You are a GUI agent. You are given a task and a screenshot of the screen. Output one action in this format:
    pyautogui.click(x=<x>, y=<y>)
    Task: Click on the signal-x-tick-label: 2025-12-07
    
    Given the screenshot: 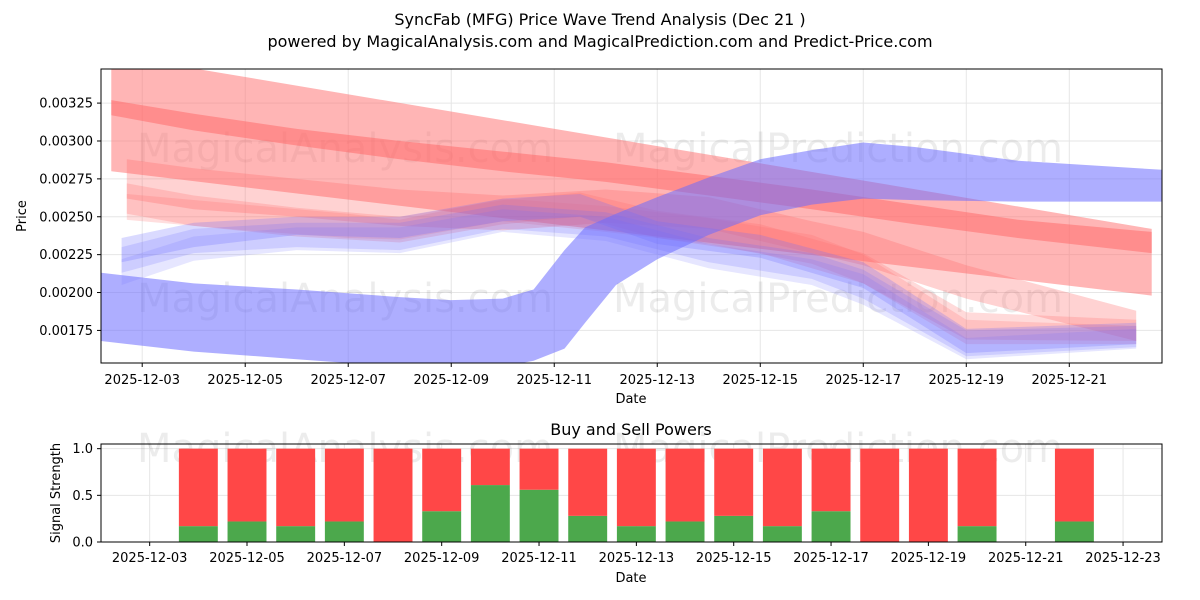 What is the action you would take?
    pyautogui.click(x=345, y=558)
    